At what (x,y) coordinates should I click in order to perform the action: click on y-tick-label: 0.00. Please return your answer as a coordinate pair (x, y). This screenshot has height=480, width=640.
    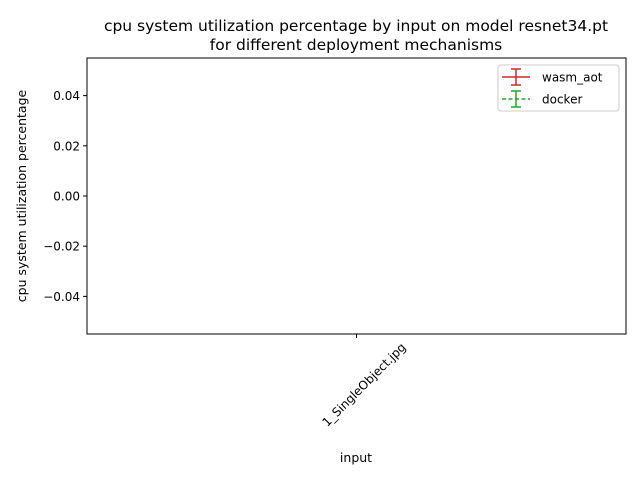
    Looking at the image, I should click on (66, 197).